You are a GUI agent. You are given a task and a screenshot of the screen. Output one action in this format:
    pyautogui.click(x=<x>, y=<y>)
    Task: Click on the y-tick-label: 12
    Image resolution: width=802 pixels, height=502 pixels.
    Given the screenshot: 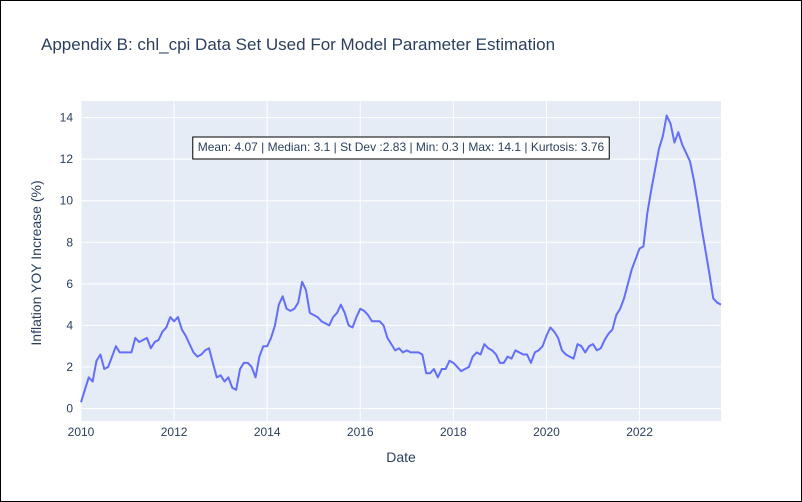 What is the action you would take?
    pyautogui.click(x=67, y=159)
    